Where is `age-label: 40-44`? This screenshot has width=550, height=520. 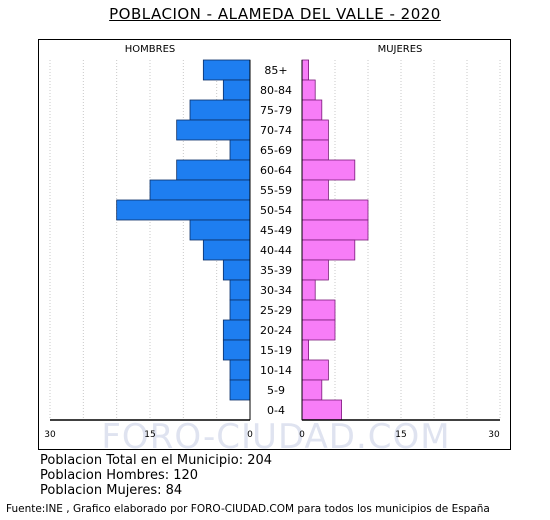 age-label: 40-44 is located at coordinates (276, 250).